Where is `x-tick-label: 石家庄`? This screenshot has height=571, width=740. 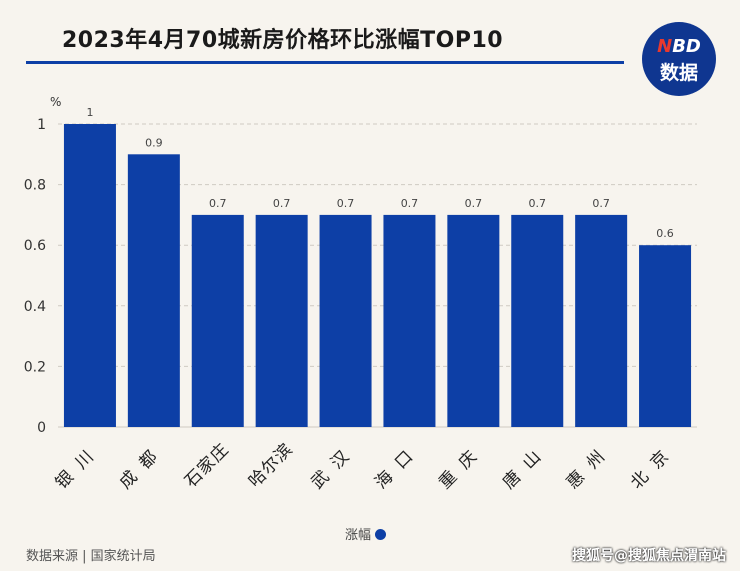 x-tick-label: 石家庄 is located at coordinates (207, 465).